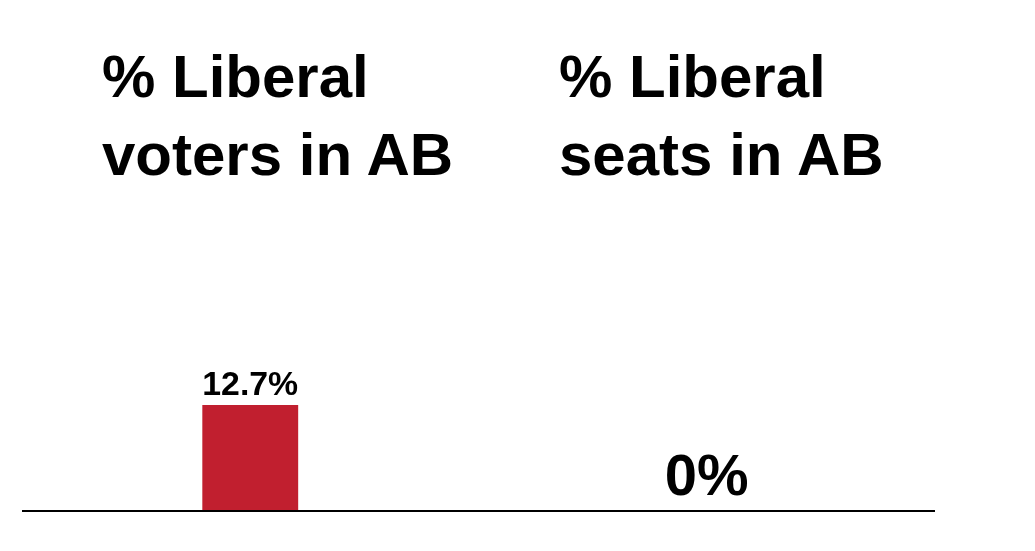 The height and width of the screenshot is (551, 1035). Describe the element at coordinates (250, 383) in the screenshot. I see `data-label: 12.7%` at that location.